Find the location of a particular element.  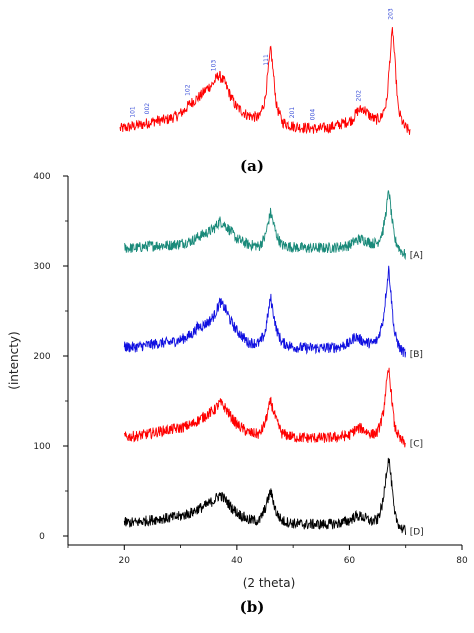

peak-label: 004 is located at coordinates (312, 115).